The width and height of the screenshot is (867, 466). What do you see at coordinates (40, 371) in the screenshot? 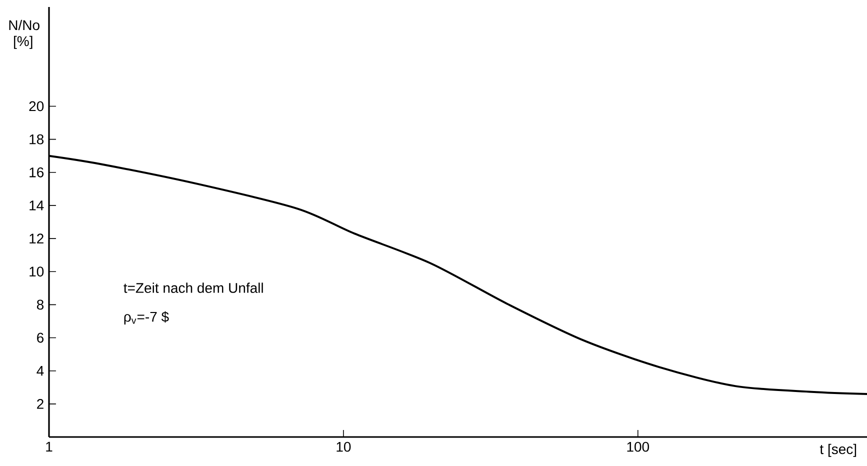
I see `y-tick-label: 4` at bounding box center [40, 371].